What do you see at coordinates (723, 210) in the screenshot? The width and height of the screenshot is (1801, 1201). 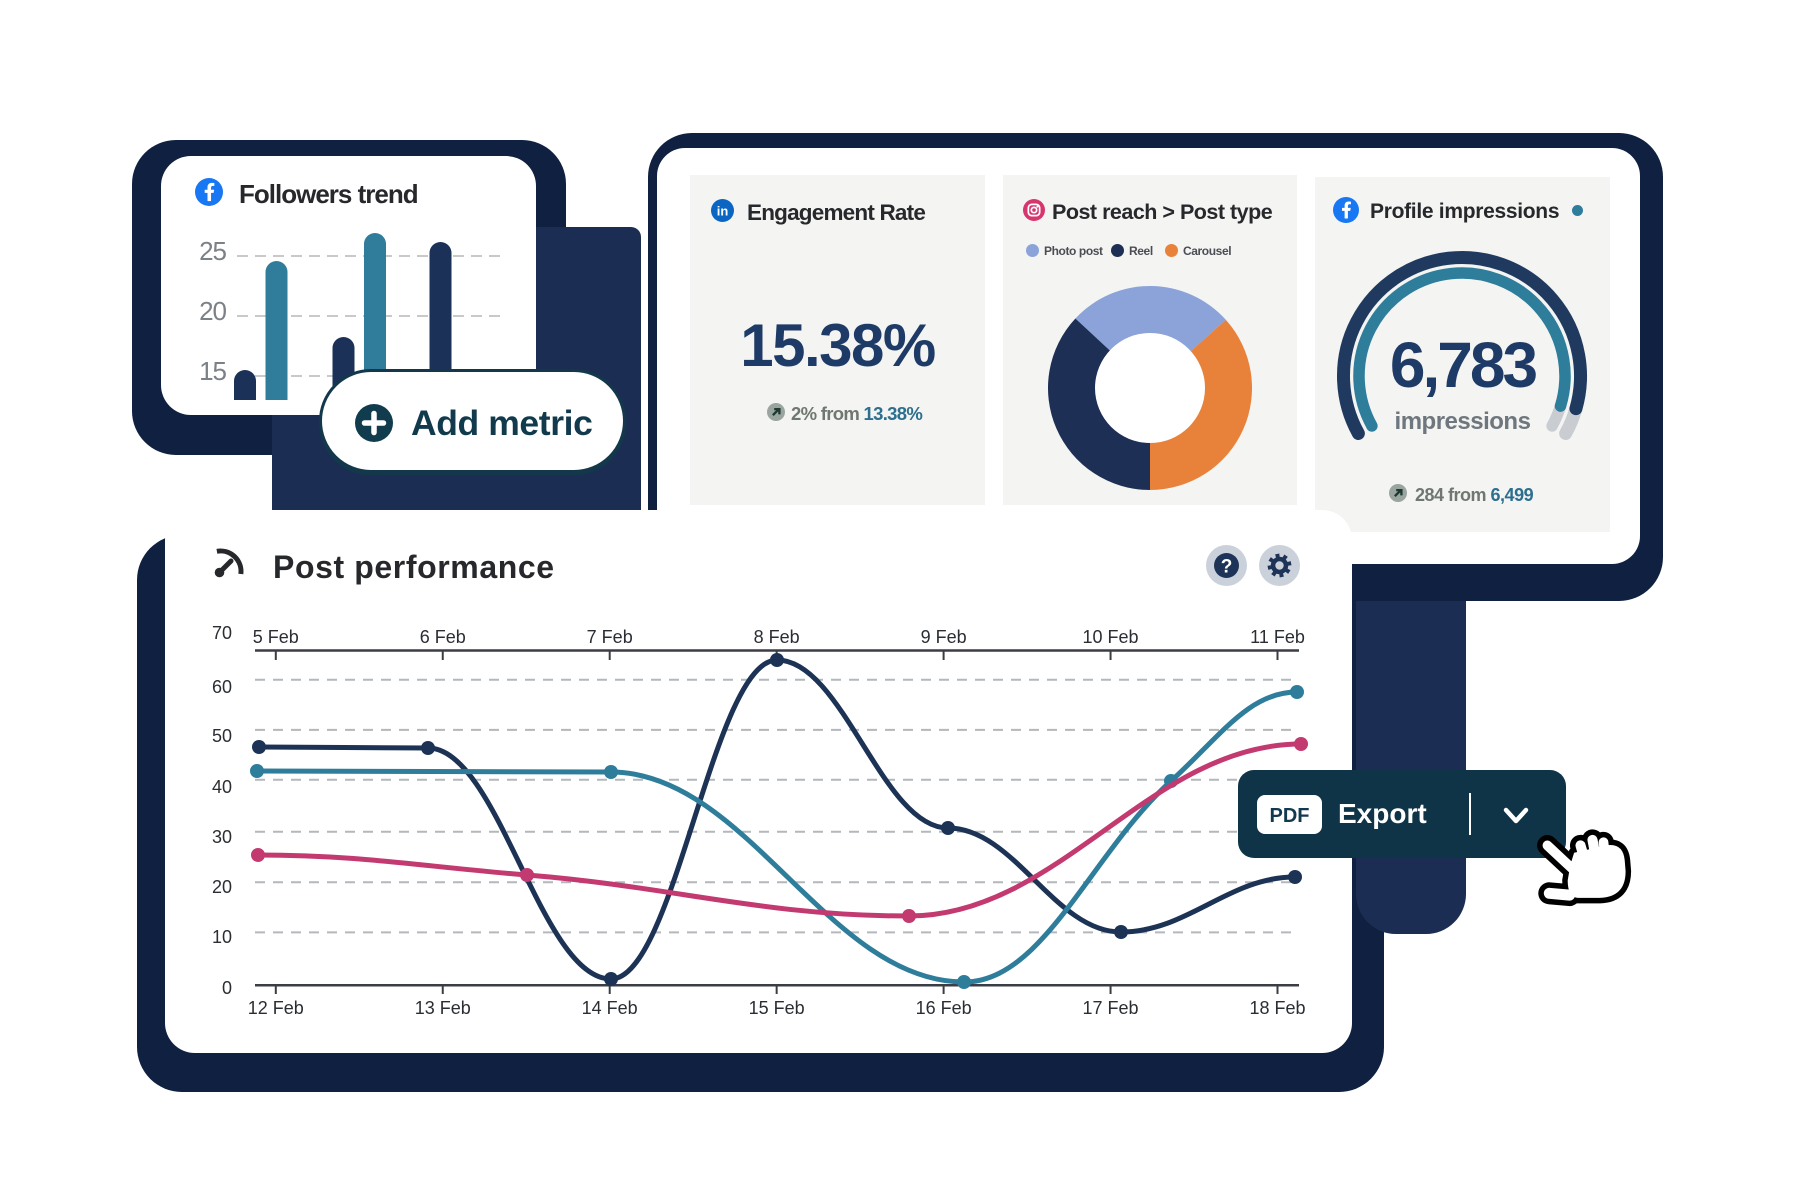 I see `svg-text: in` at bounding box center [723, 210].